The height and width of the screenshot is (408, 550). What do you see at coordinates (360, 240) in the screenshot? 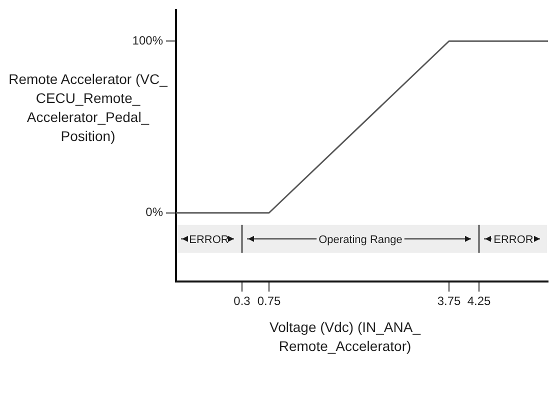
I see `band-label: Operating Range` at bounding box center [360, 240].